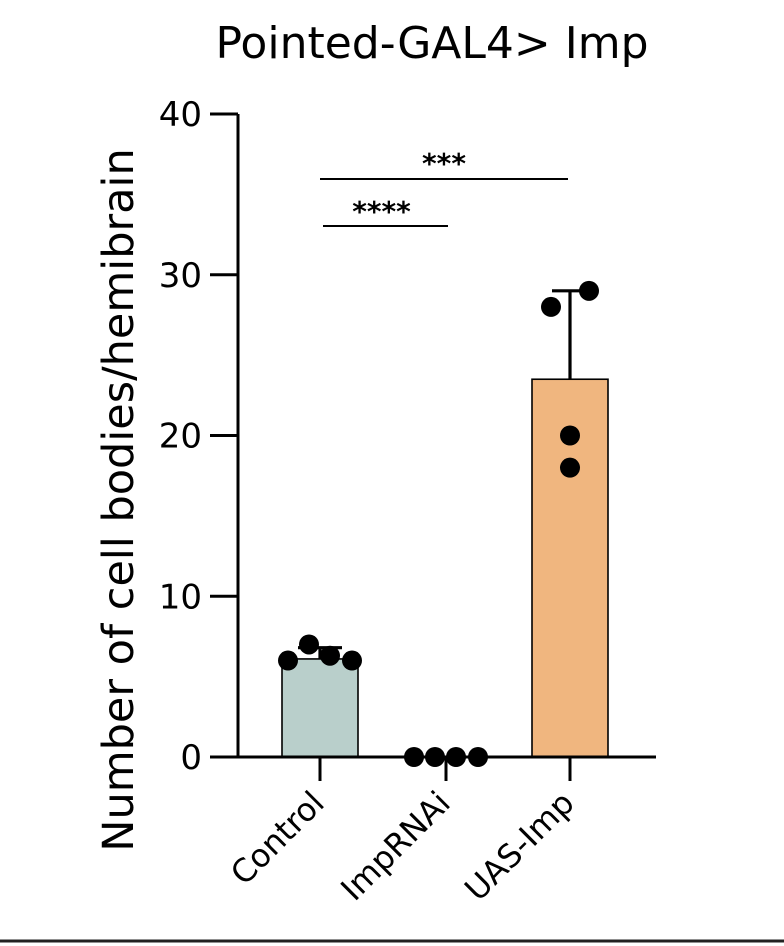 The image size is (784, 946). What do you see at coordinates (444, 187) in the screenshot?
I see `significance-layer: *******` at bounding box center [444, 187].